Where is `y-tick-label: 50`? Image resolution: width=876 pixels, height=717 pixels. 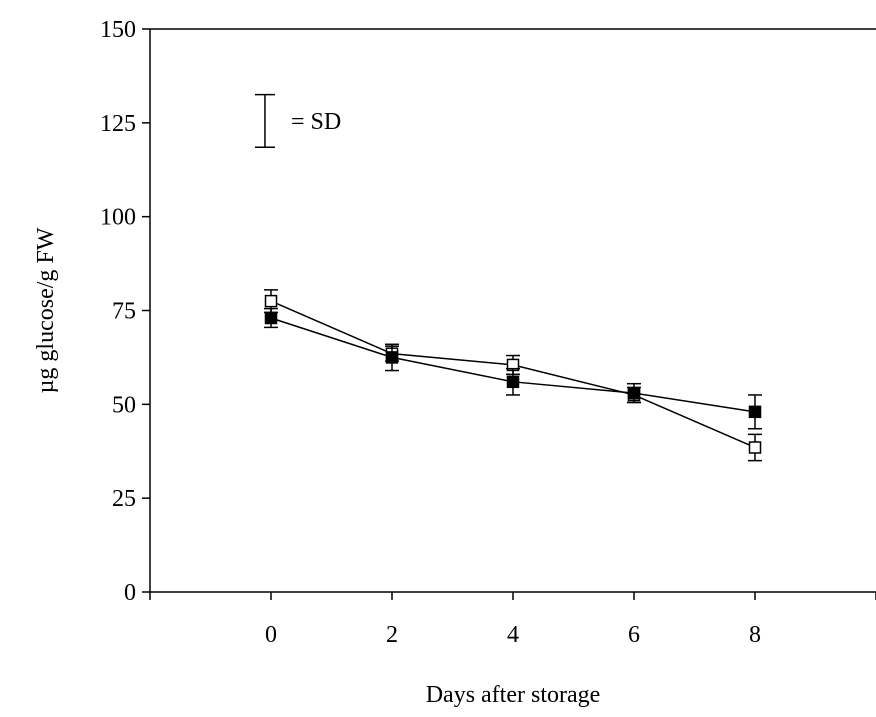 y-tick-label: 50 is located at coordinates (124, 405).